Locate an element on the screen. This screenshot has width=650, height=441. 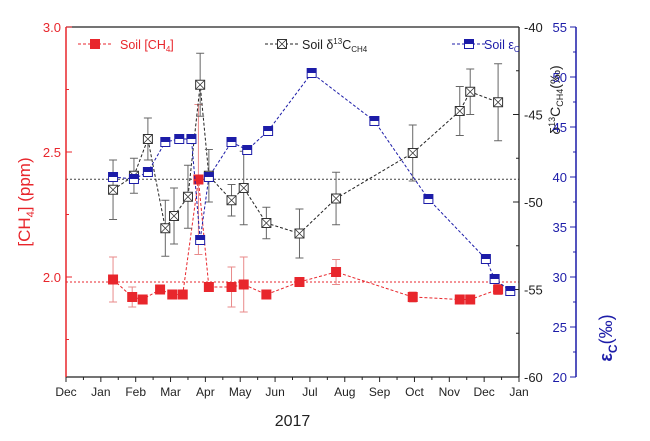
d13c-tick-label: -40 is located at coordinates (533, 27).